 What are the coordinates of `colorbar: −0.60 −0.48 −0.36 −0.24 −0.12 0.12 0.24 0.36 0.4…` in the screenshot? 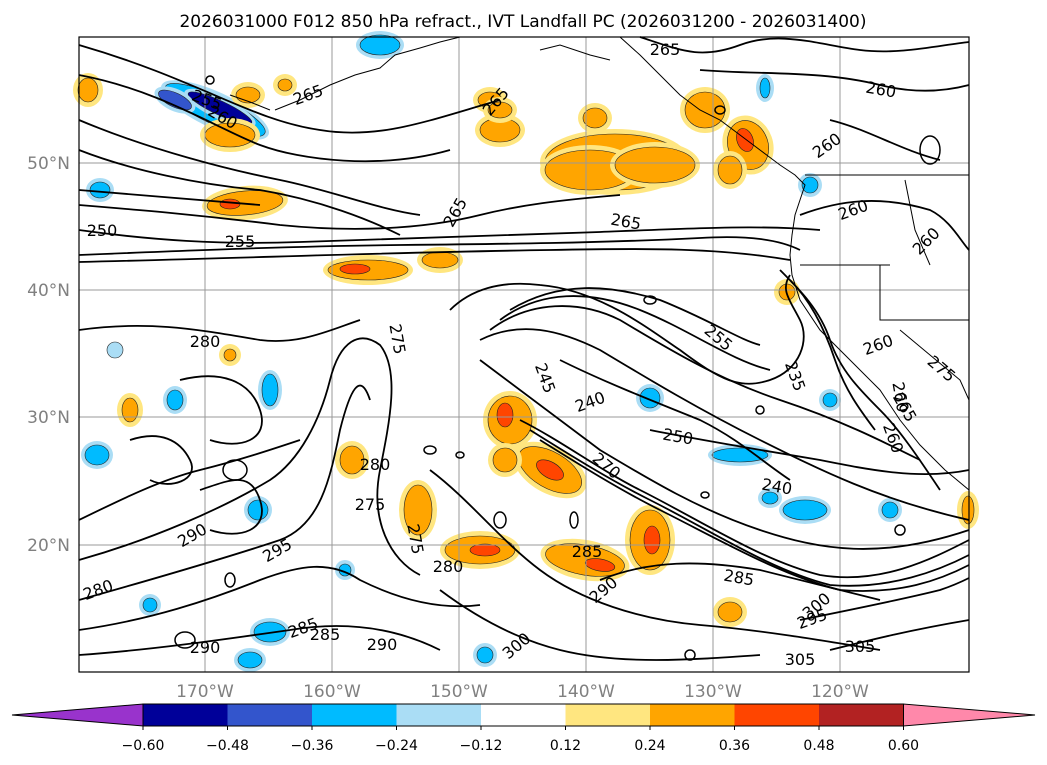 It's located at (523, 728).